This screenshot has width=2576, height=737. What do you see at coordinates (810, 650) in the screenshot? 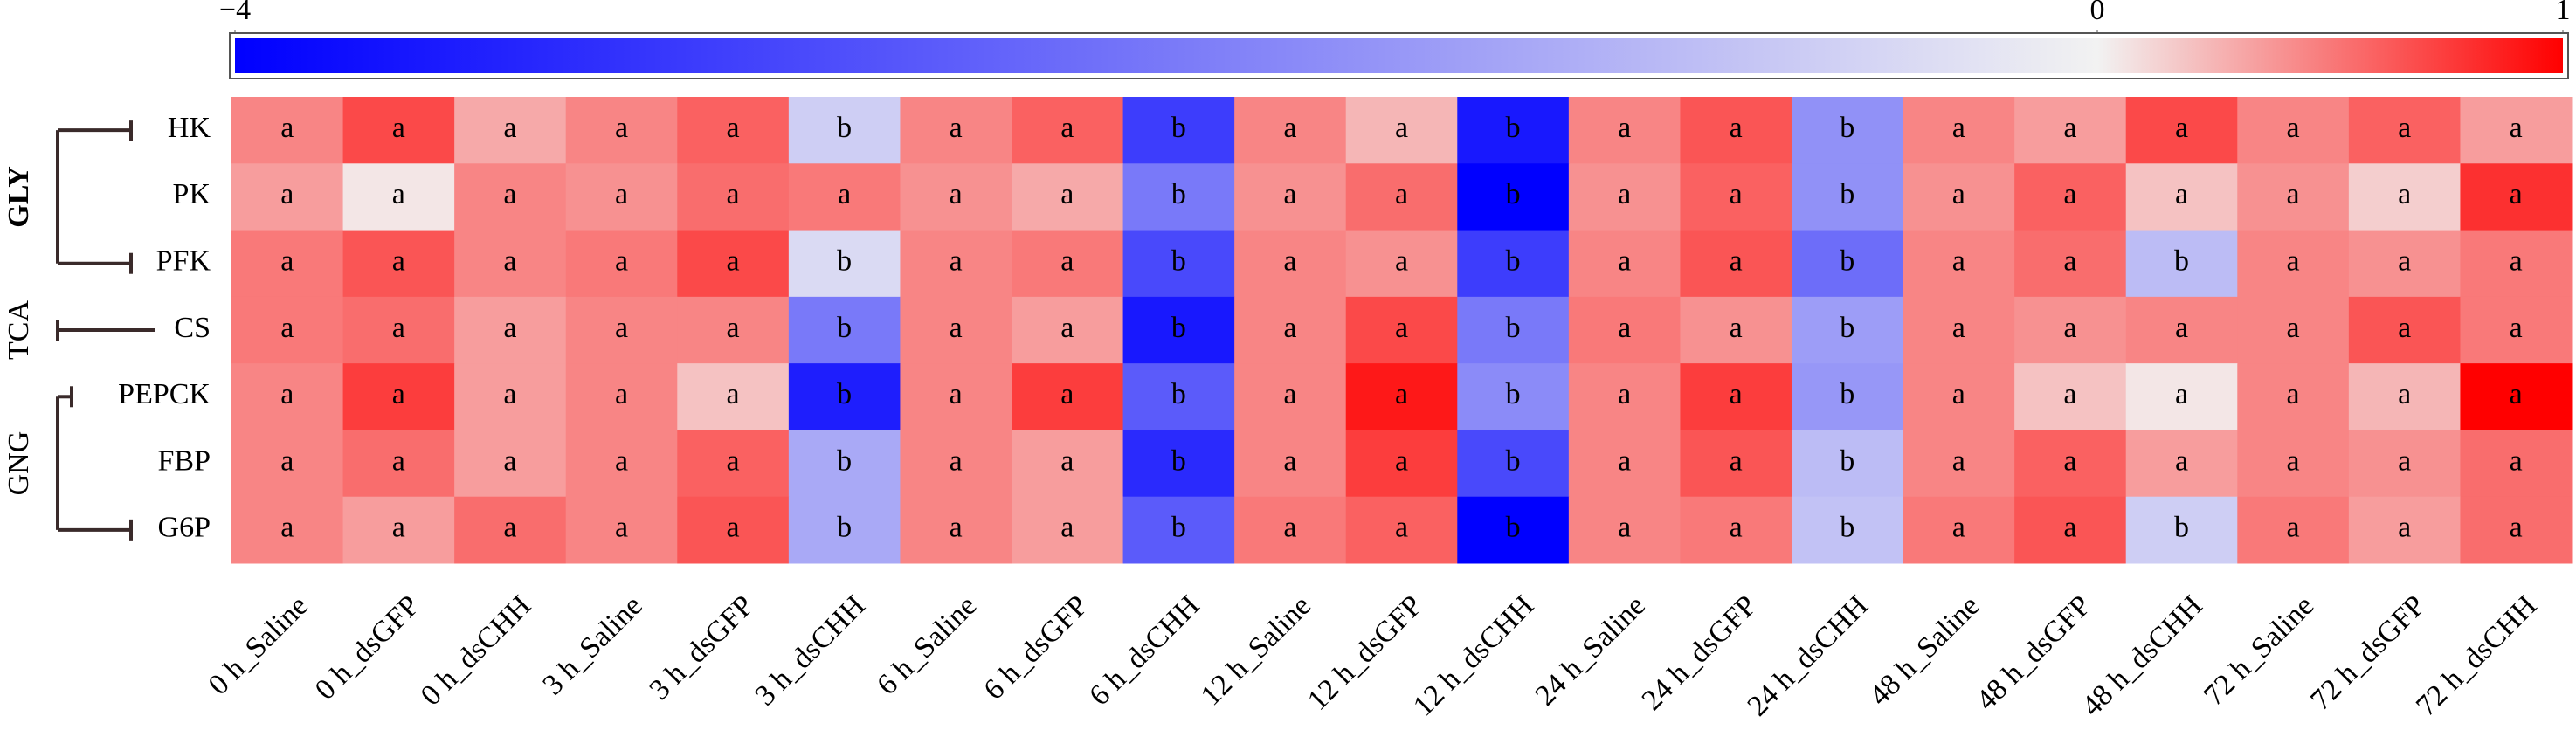
I see `column-label: 3 h_dsCHH` at bounding box center [810, 650].